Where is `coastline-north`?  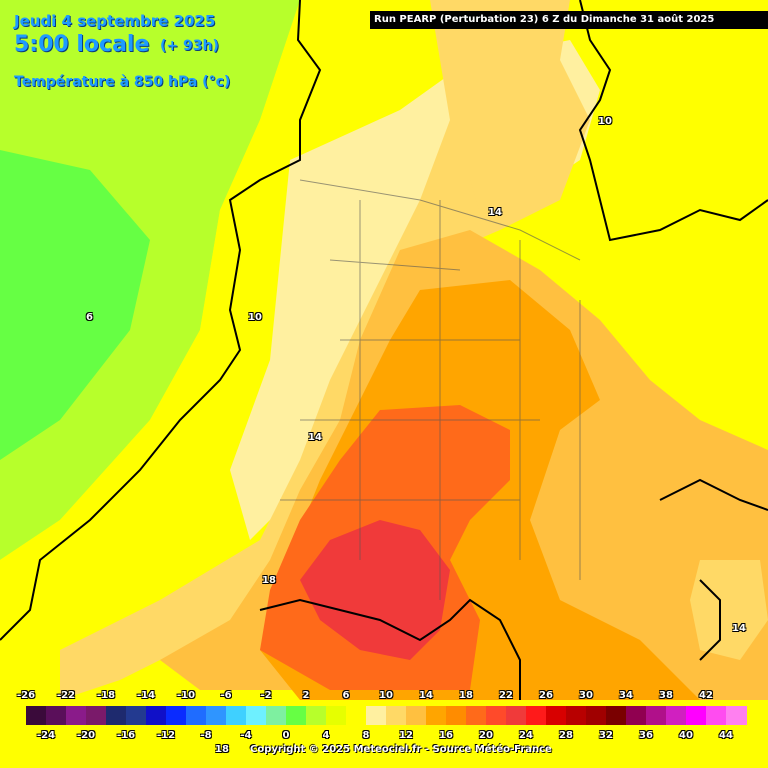
coastline-north is located at coordinates (673, 121).